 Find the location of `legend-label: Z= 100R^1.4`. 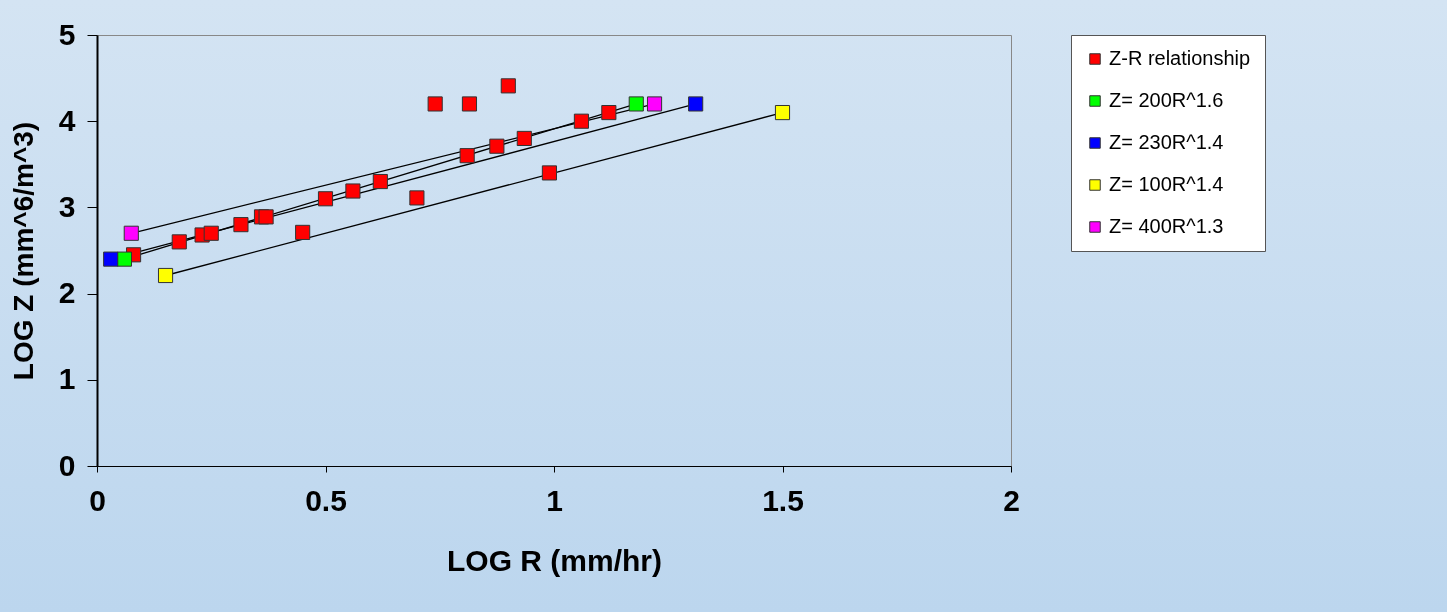

legend-label: Z= 100R^1.4 is located at coordinates (1166, 184).